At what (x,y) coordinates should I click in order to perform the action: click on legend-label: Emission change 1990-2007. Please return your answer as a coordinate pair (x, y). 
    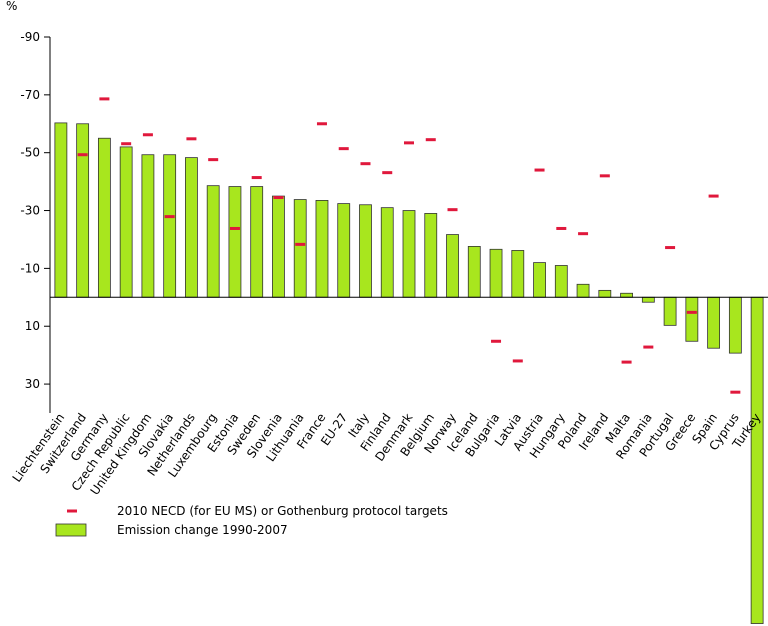
    Looking at the image, I should click on (202, 530).